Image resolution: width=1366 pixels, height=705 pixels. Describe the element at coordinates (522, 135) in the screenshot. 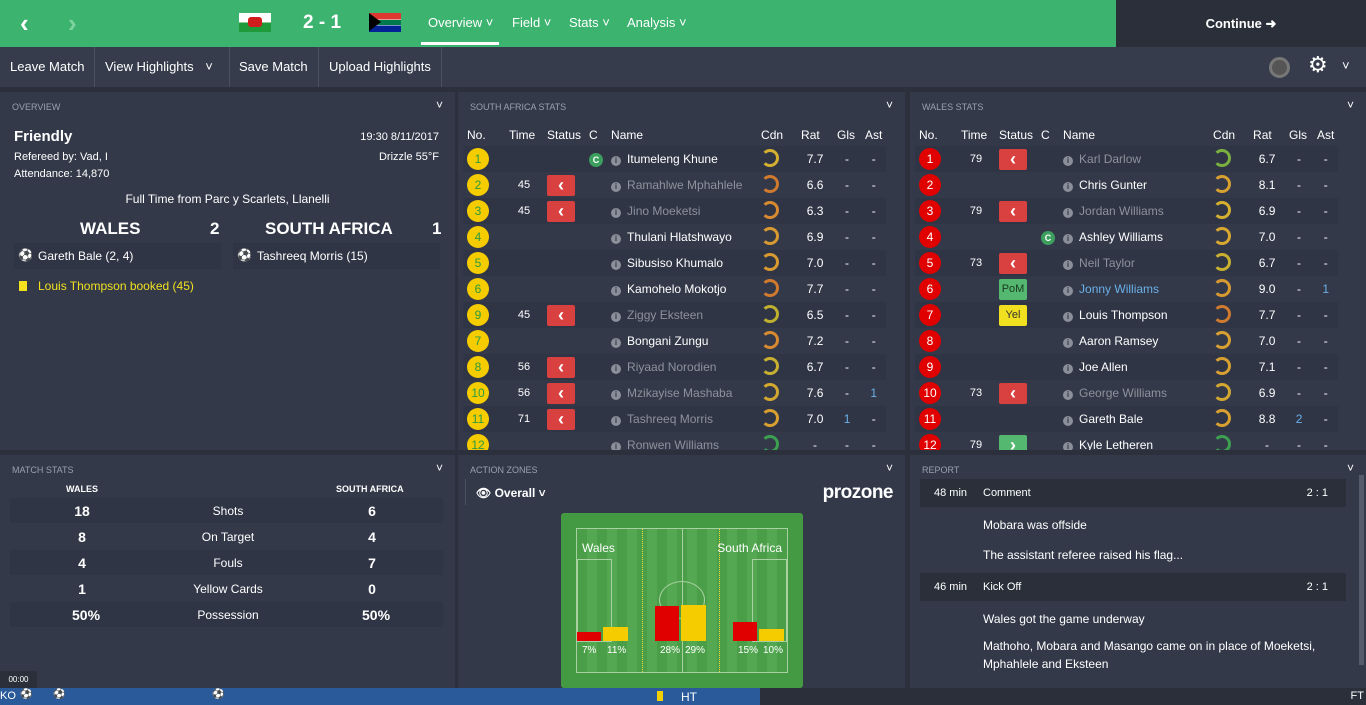

I see `column-header: Time` at that location.